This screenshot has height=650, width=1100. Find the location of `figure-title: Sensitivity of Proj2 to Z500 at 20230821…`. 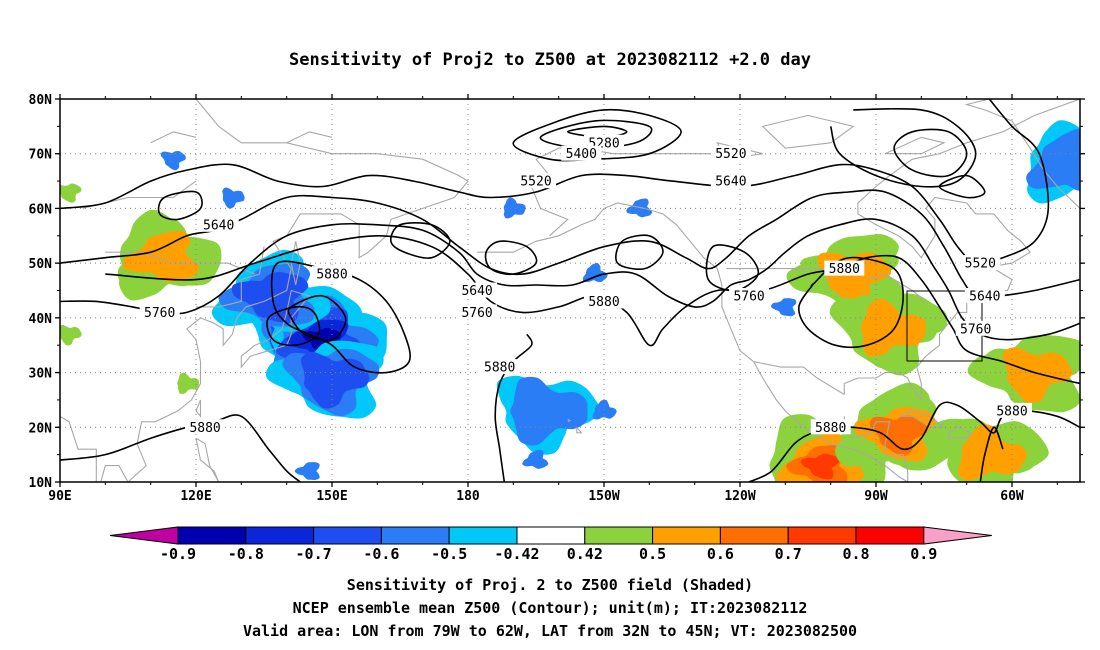

figure-title: Sensitivity of Proj2 to Z500 at 20230821… is located at coordinates (550, 60).